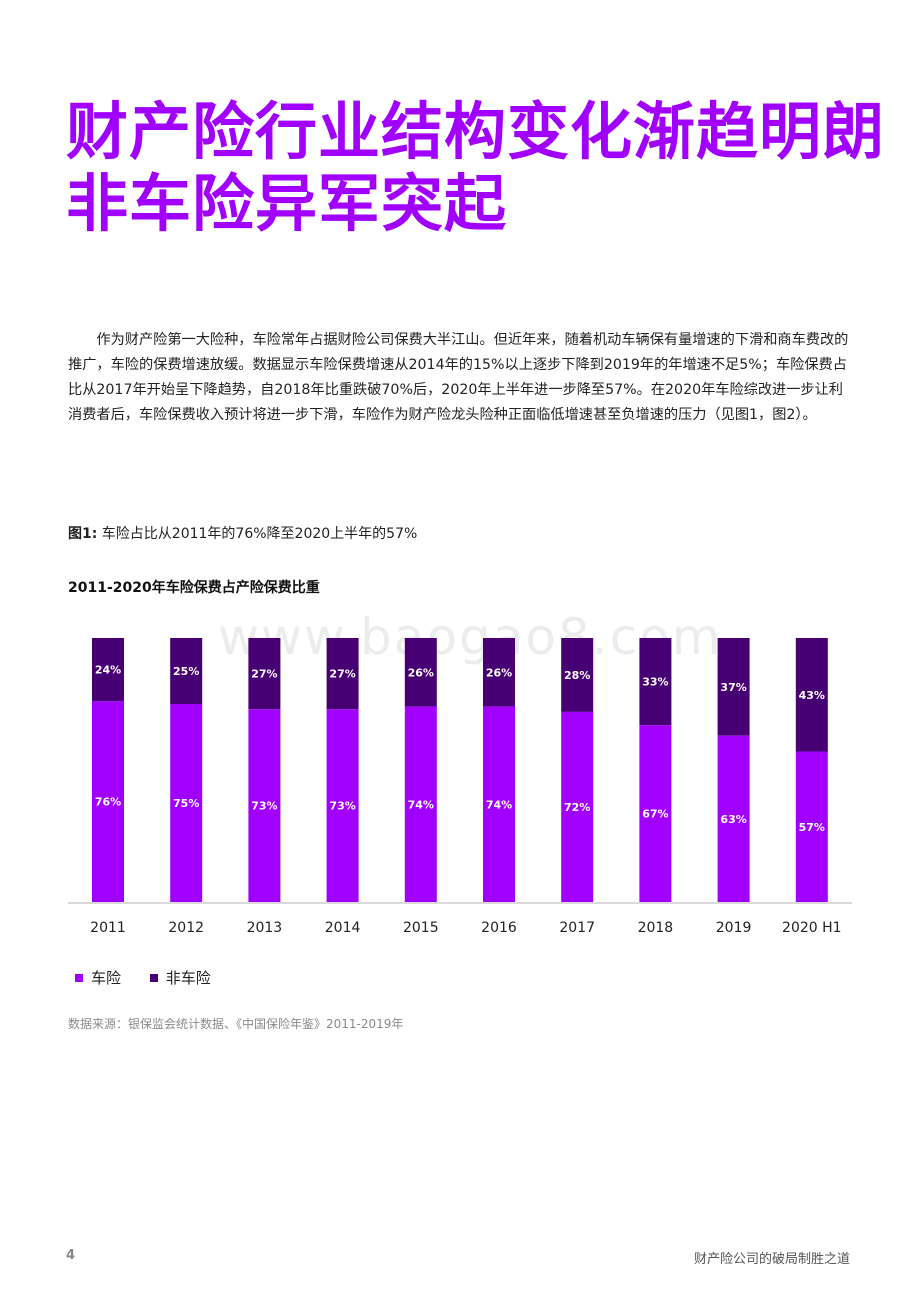 Image resolution: width=920 pixels, height=1302 pixels. I want to click on bar-non-car-2013, so click(264, 674).